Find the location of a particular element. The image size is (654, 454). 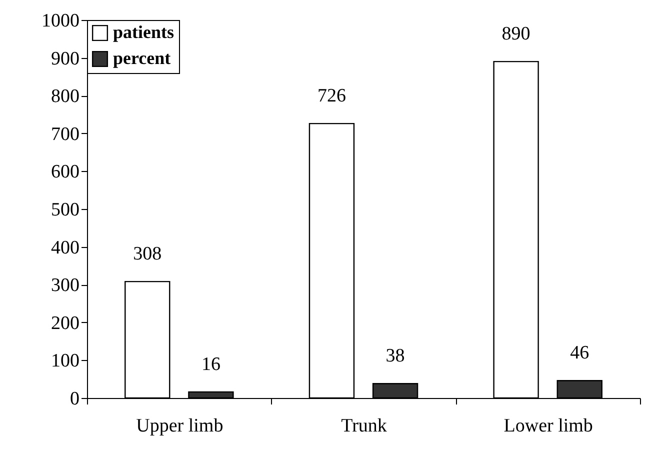

y-tick-label: 200 is located at coordinates (65, 323).